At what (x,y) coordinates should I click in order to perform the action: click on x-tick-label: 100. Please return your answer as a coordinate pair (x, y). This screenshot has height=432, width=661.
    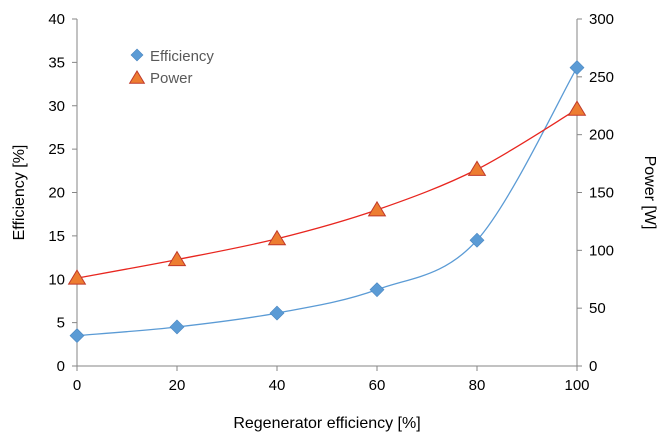
    Looking at the image, I should click on (576, 385).